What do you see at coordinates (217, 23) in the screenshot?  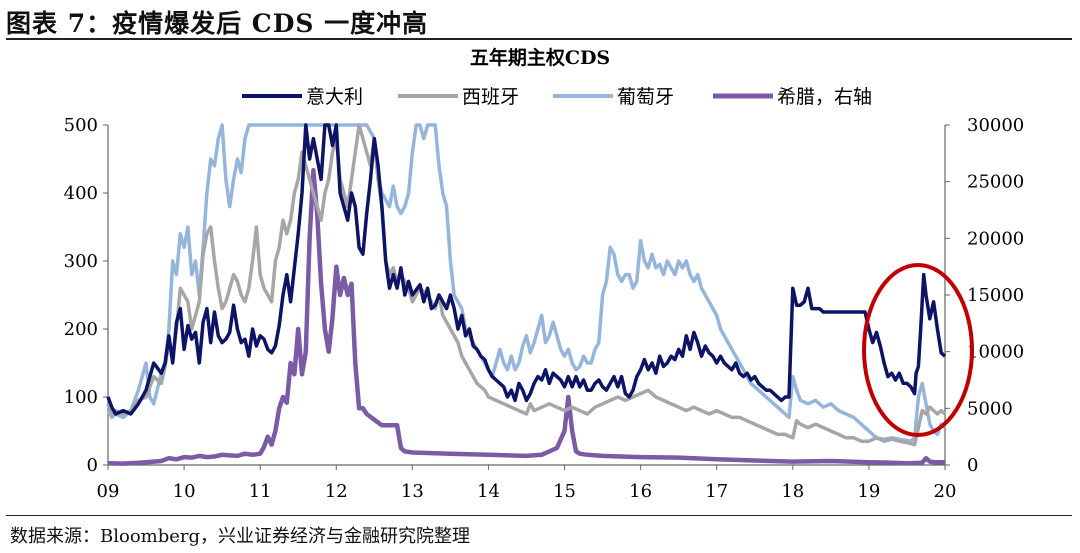 I see `figure-title: 图表 7：疫情爆发后 CDS 一度冲高` at bounding box center [217, 23].